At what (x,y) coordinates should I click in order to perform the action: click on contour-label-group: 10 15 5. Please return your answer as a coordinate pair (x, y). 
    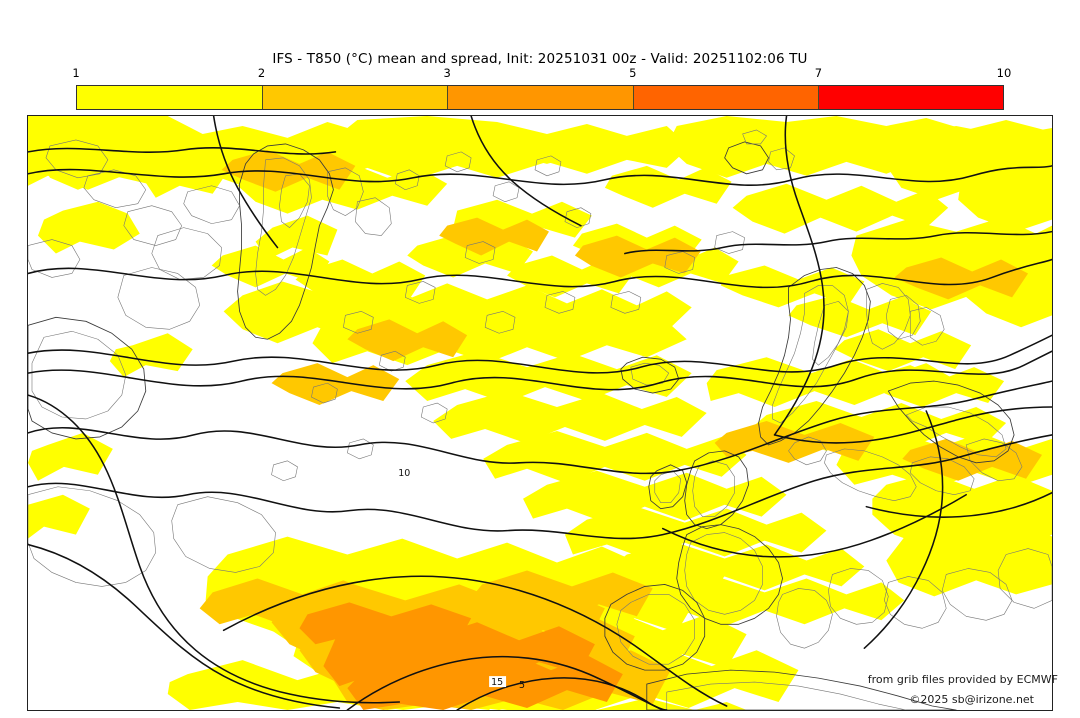
    Looking at the image, I should click on (460, 578).